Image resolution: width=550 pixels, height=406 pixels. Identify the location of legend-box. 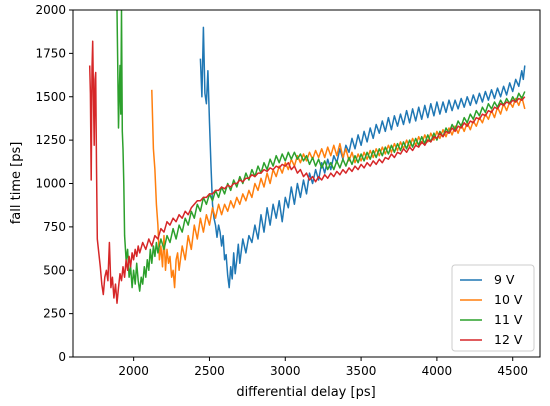
(493, 308).